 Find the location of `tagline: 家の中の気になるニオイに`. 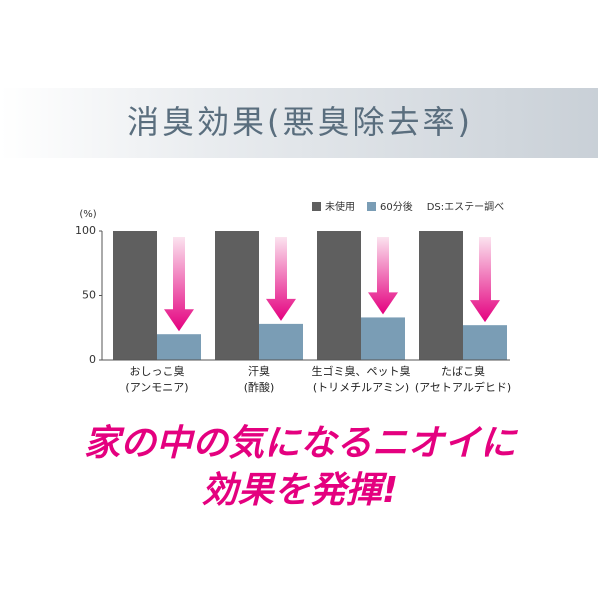

tagline: 家の中の気になるニオイに is located at coordinates (301, 443).